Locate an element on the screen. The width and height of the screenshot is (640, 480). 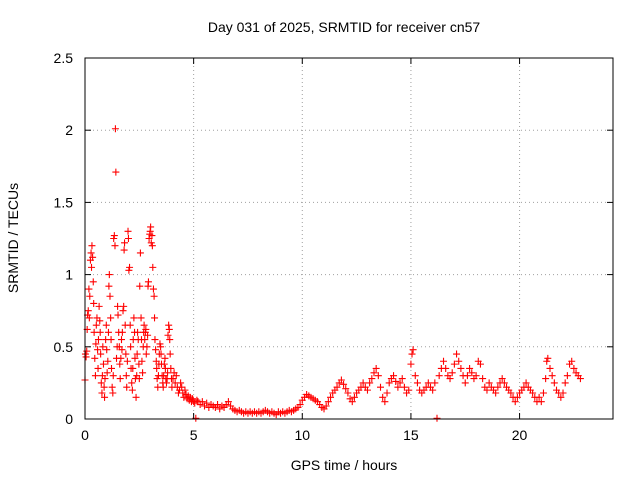
y-axis-title: SRMTID / TECUs is located at coordinates (13, 238).